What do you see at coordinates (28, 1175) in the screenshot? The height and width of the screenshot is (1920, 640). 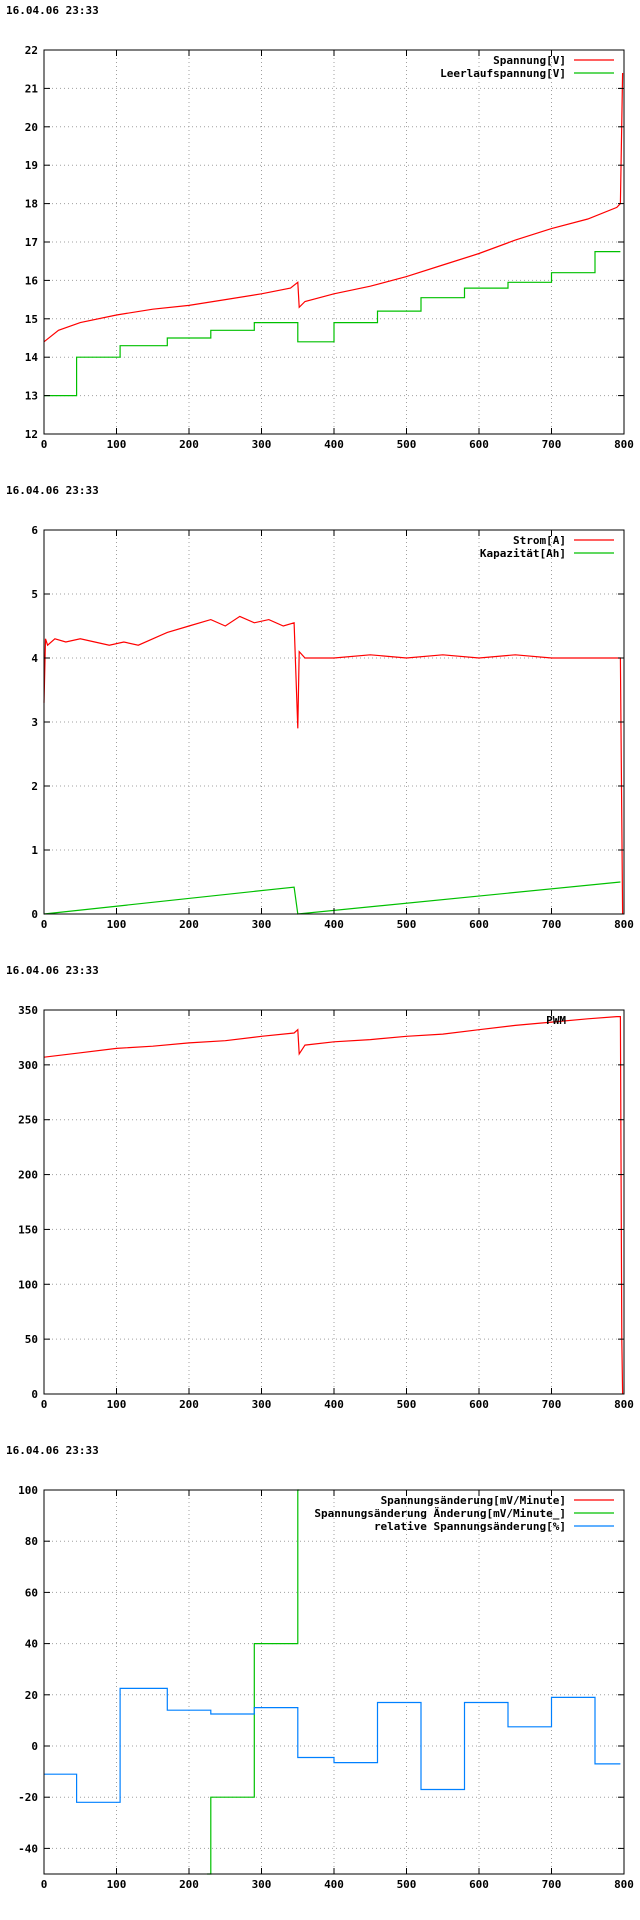 I see `y-tick-label: 200` at bounding box center [28, 1175].